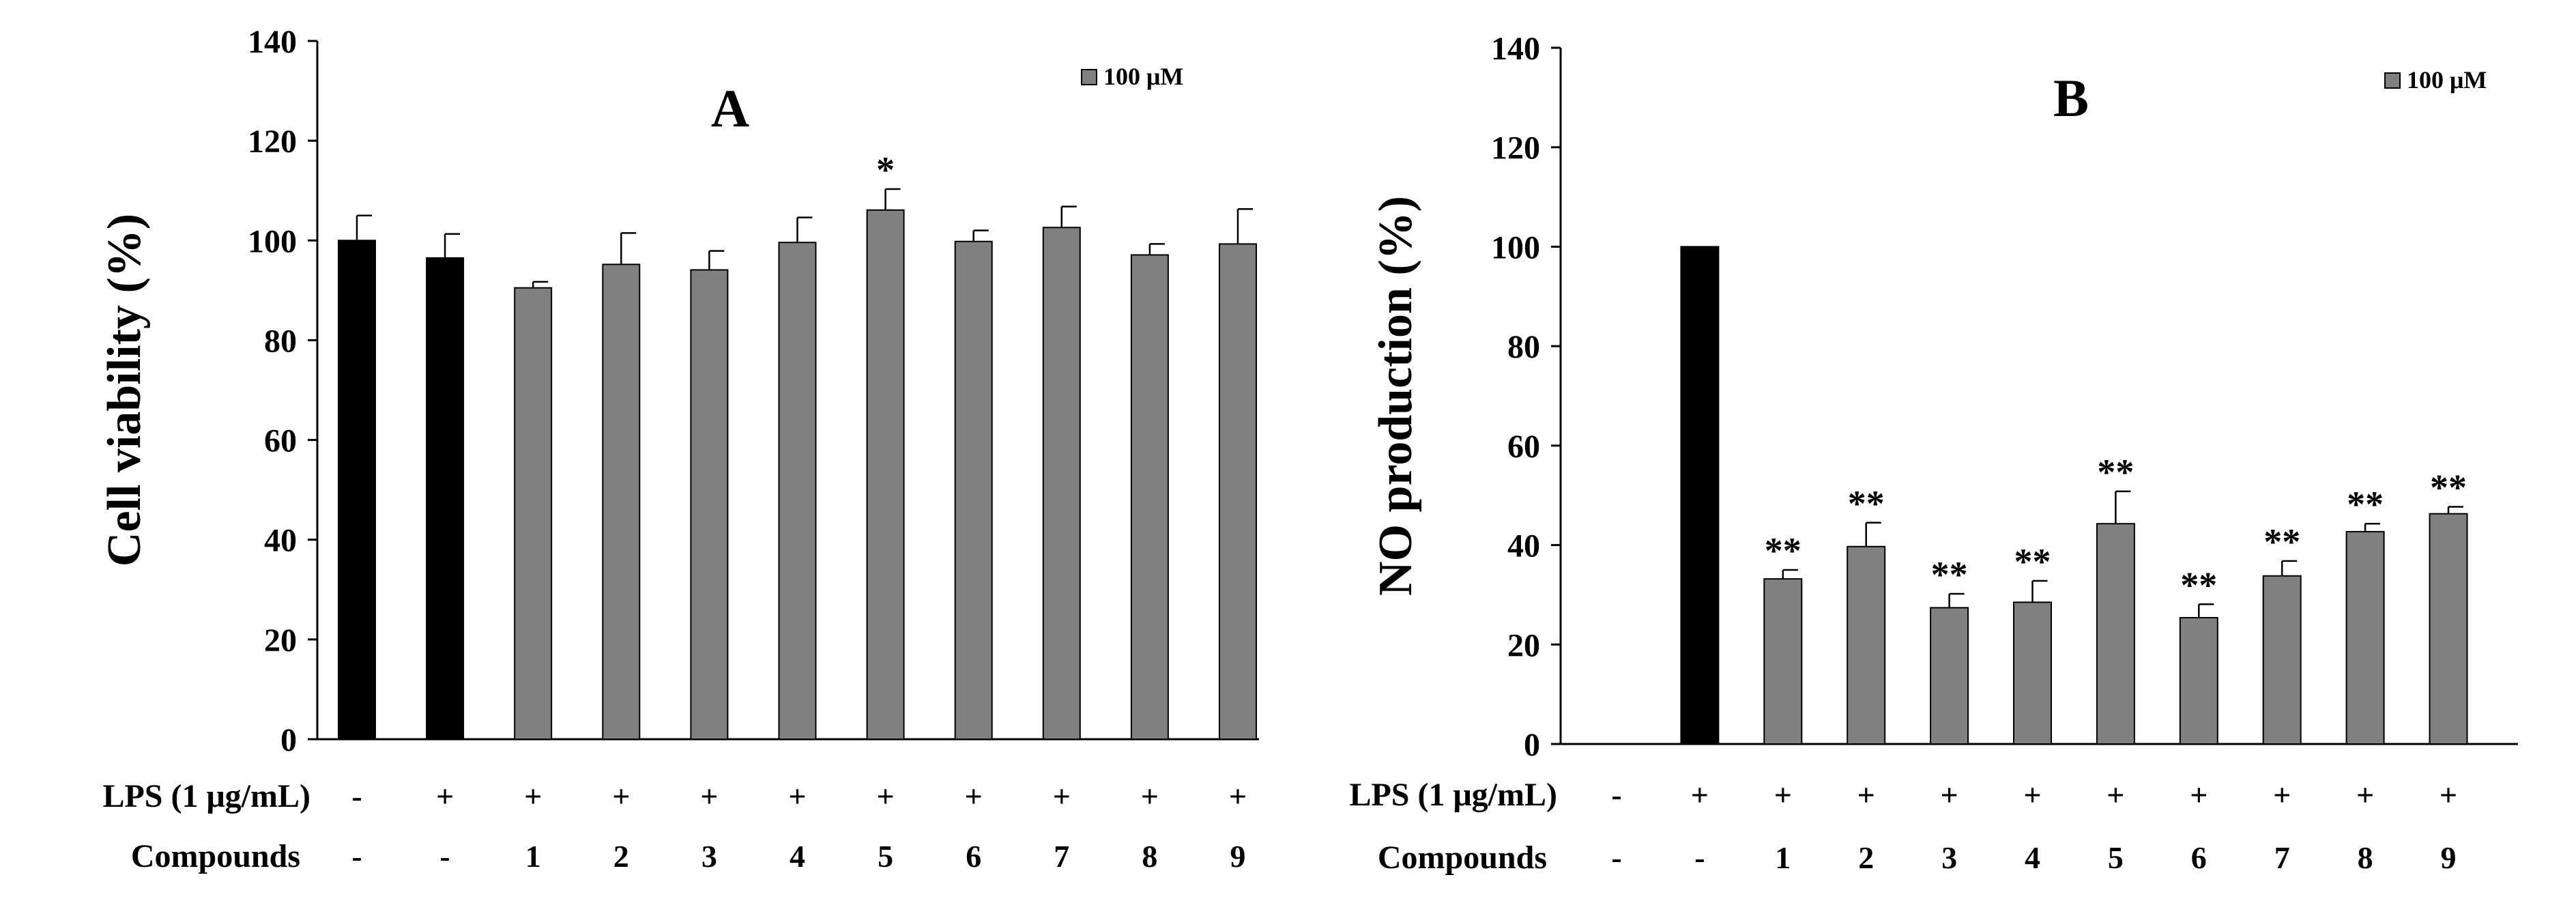  What do you see at coordinates (730, 108) in the screenshot?
I see `panel-title: A` at bounding box center [730, 108].